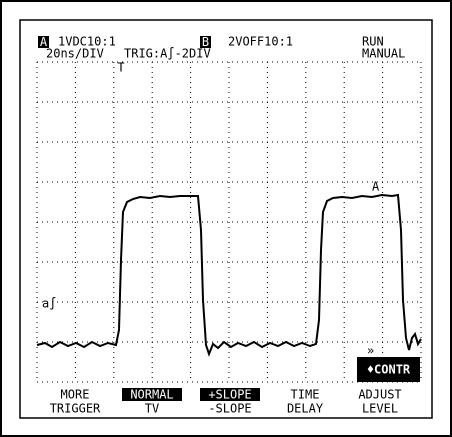 Image resolution: width=452 pixels, height=437 pixels. I want to click on softkey-line2: DELAY, so click(305, 409).